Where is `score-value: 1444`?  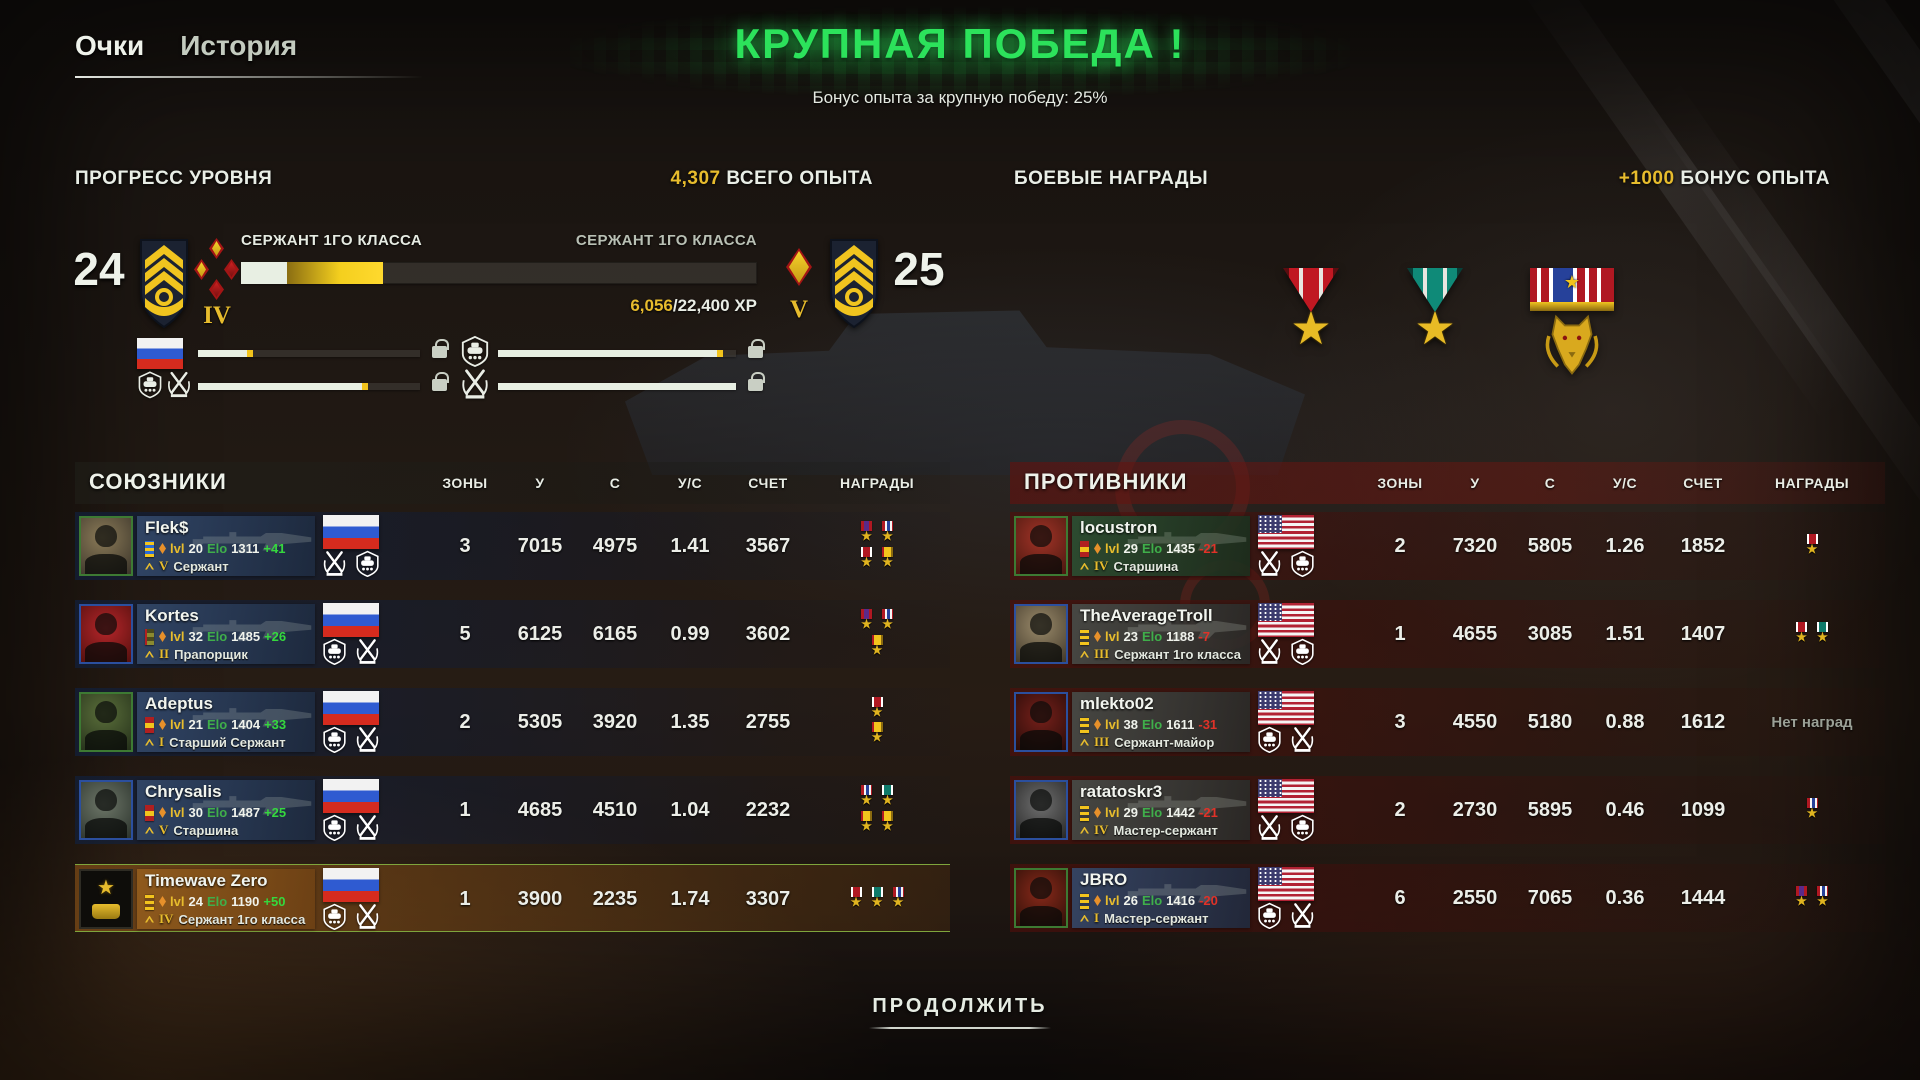 score-value: 1444 is located at coordinates (1703, 898).